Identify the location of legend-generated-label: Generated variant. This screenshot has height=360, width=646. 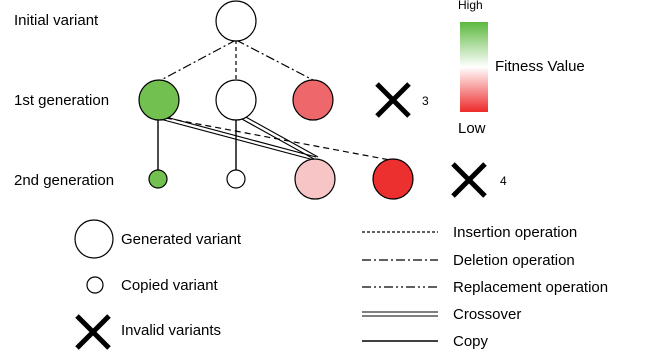
(181, 239).